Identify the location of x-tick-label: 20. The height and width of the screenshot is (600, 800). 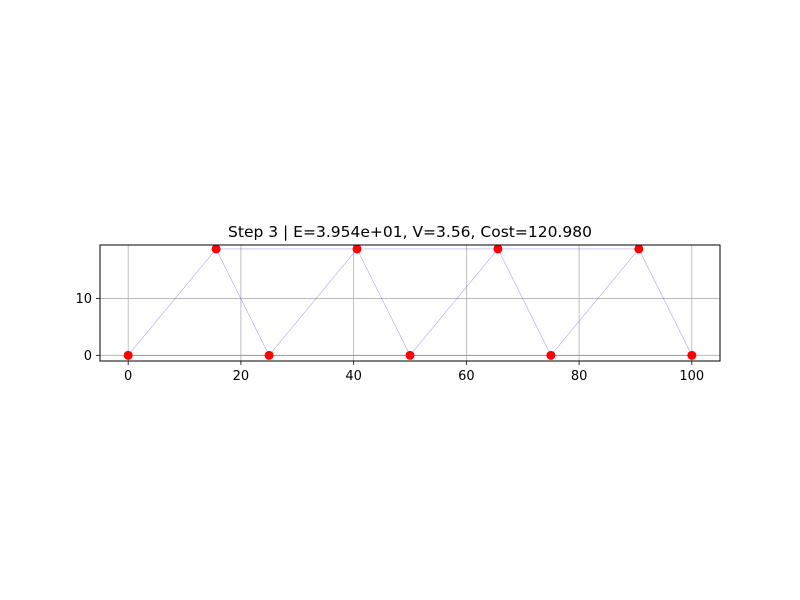
(241, 376).